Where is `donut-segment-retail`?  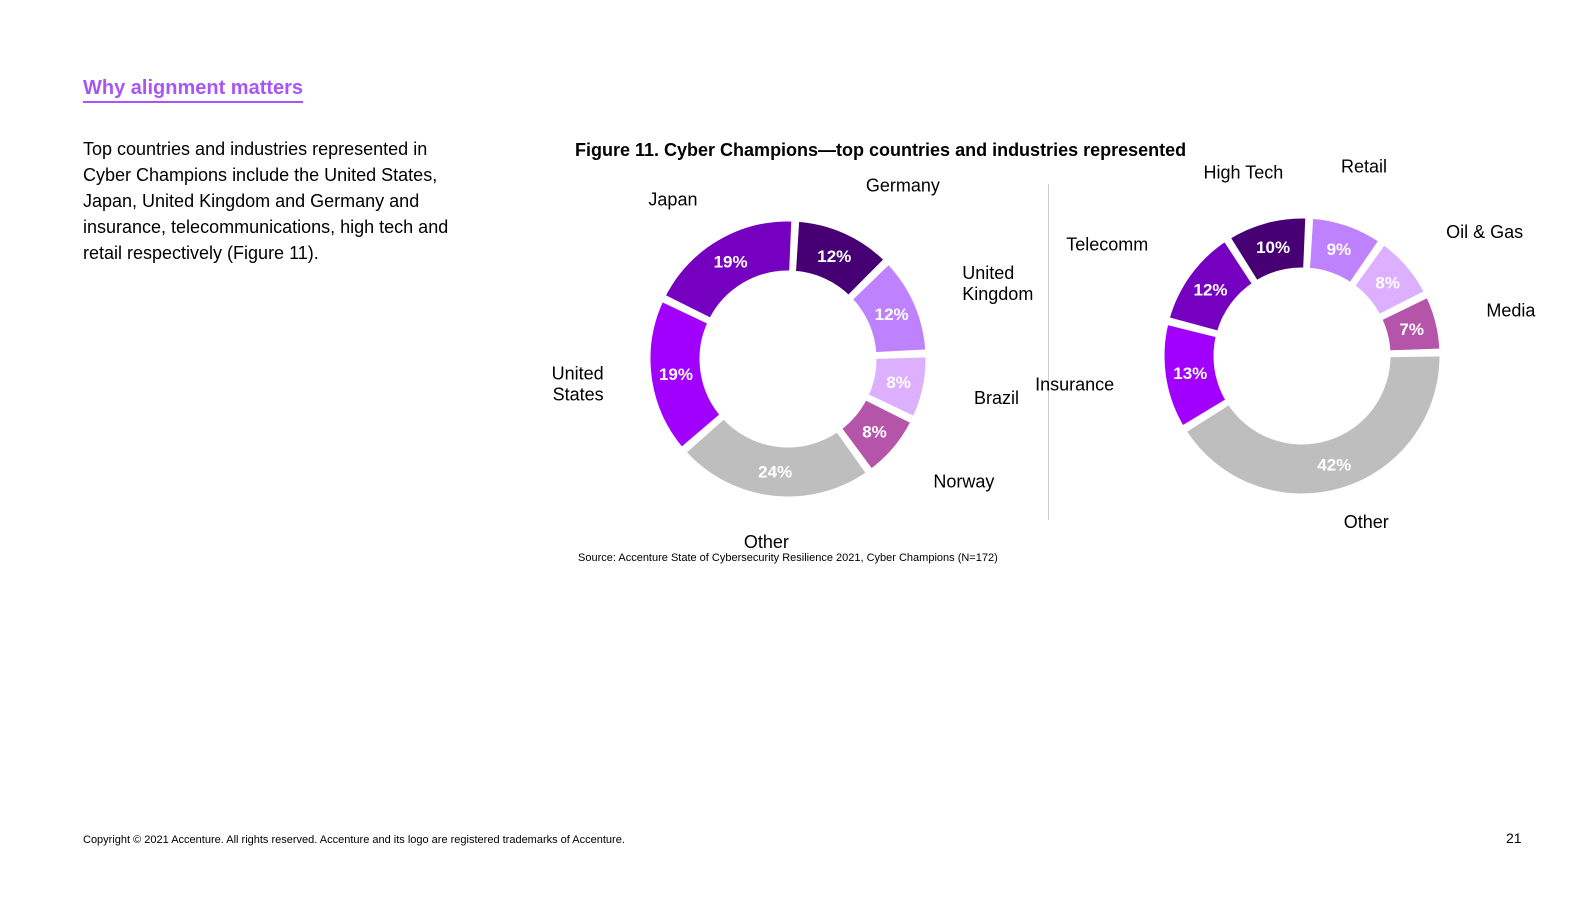 donut-segment-retail is located at coordinates (1344, 251).